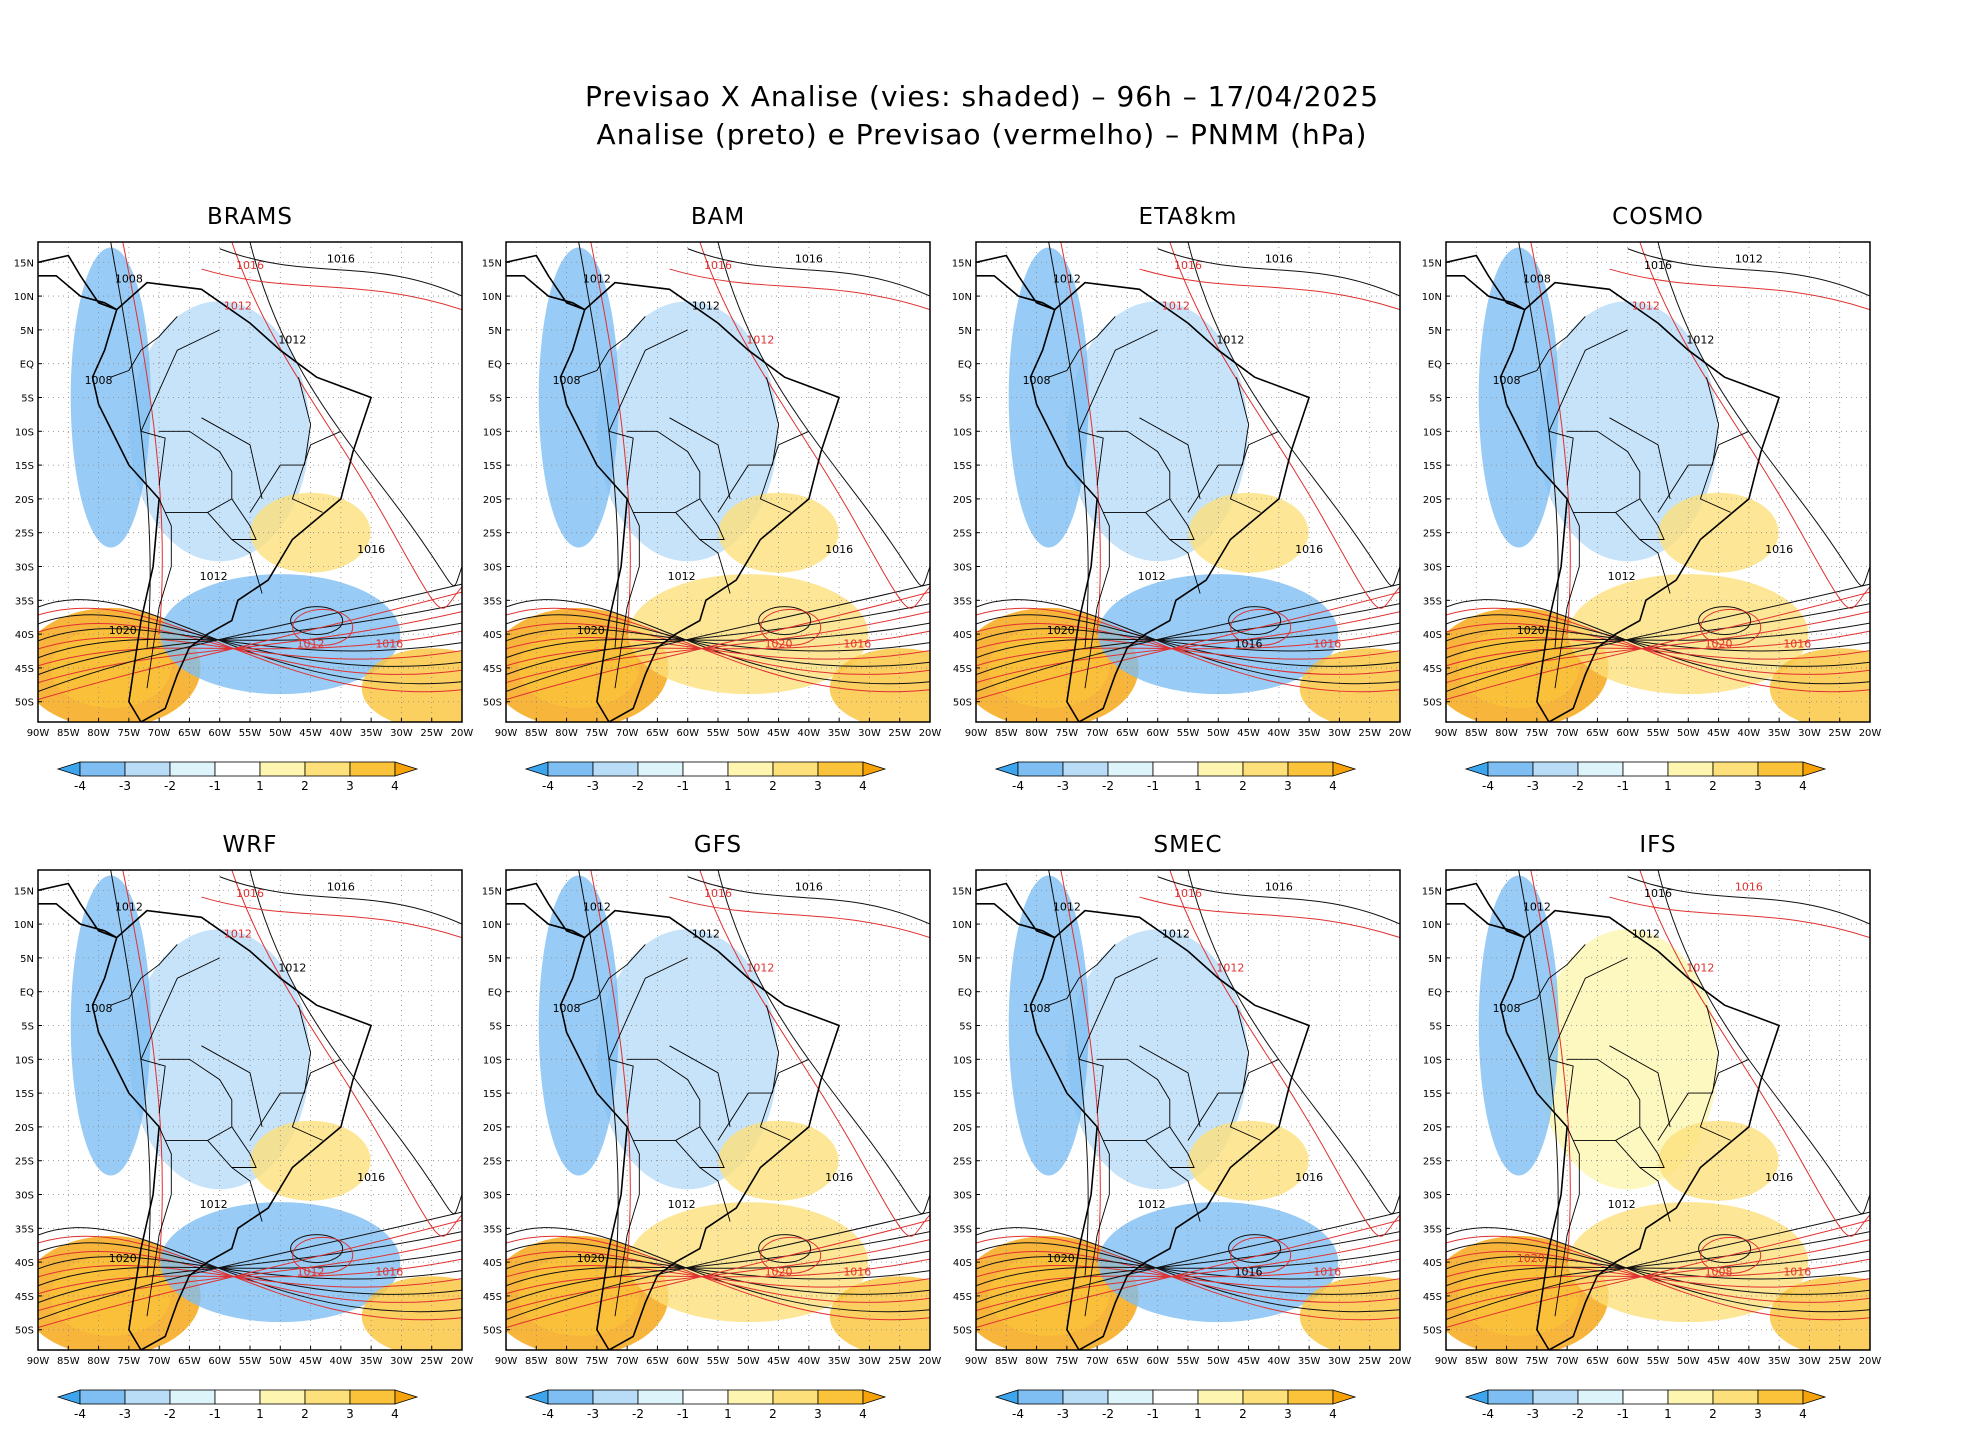 This screenshot has width=1964, height=1450. I want to click on lon-tick-label: 70W, so click(1567, 733).